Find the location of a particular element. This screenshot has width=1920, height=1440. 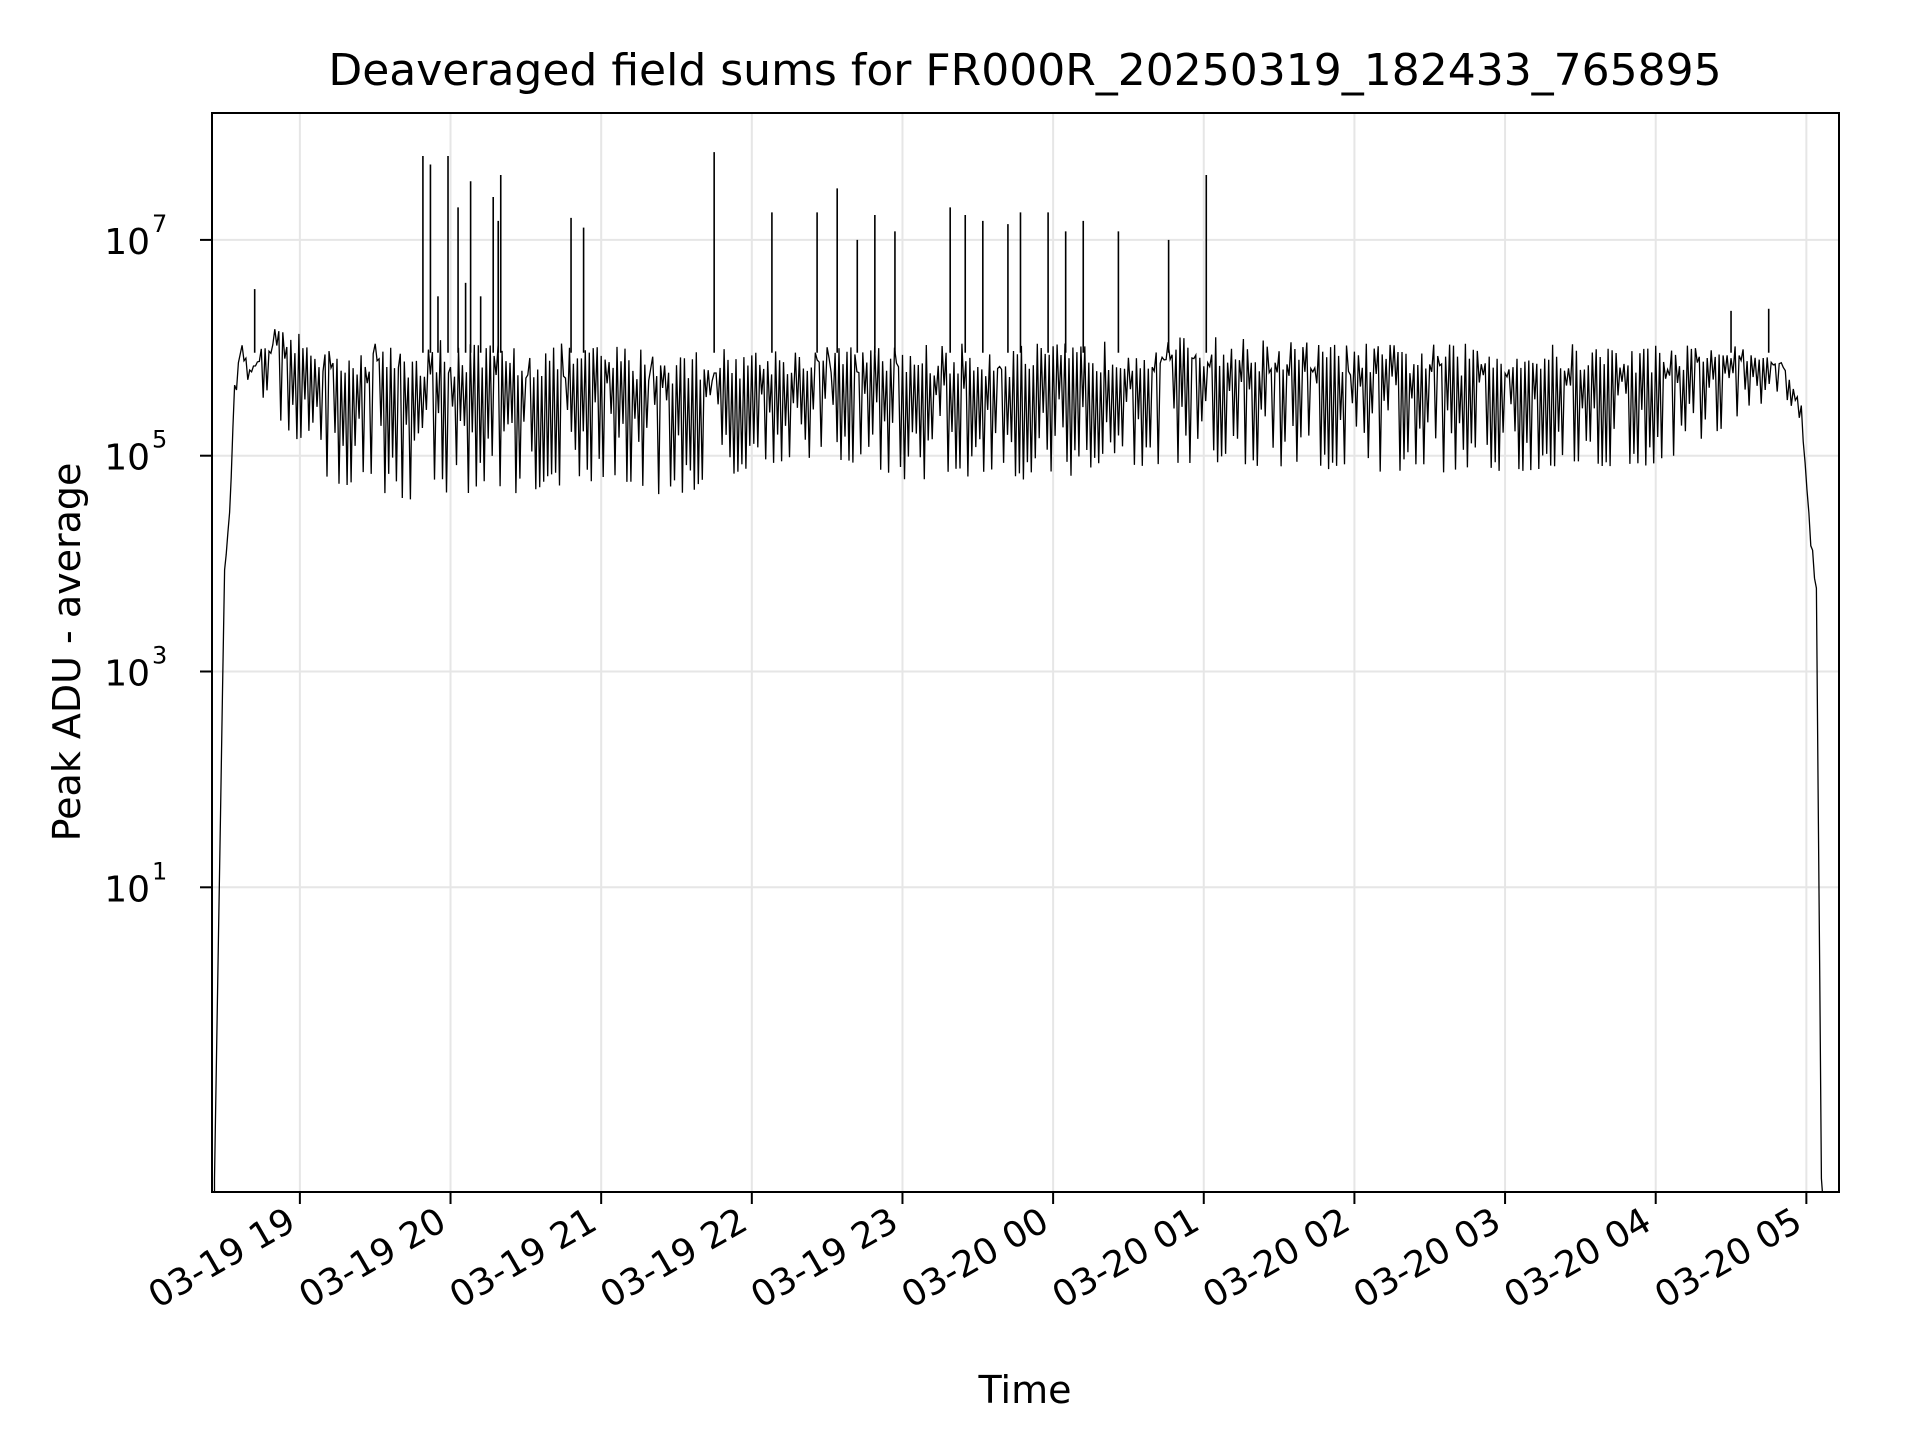

y-tick-exponent: 5 is located at coordinates (159, 440).